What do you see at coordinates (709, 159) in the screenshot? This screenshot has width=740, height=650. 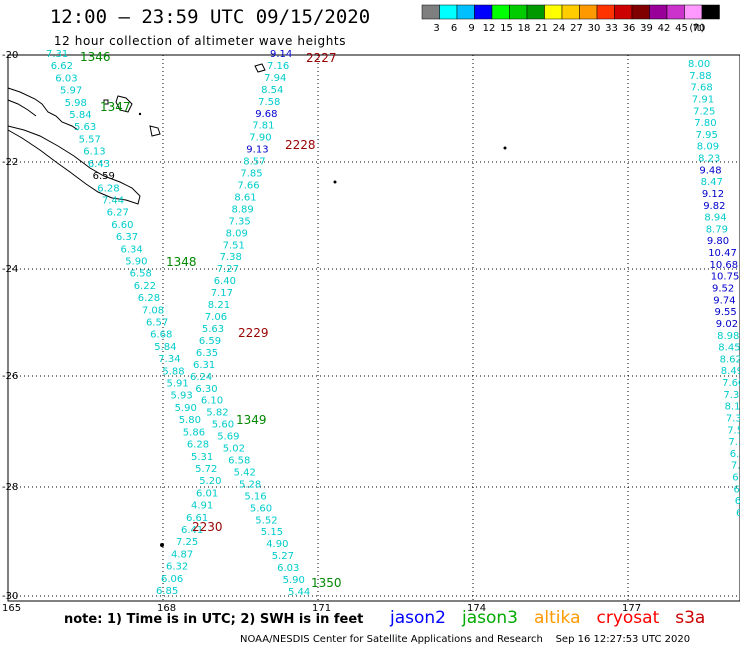 I see `wave-height-value: 8.23` at bounding box center [709, 159].